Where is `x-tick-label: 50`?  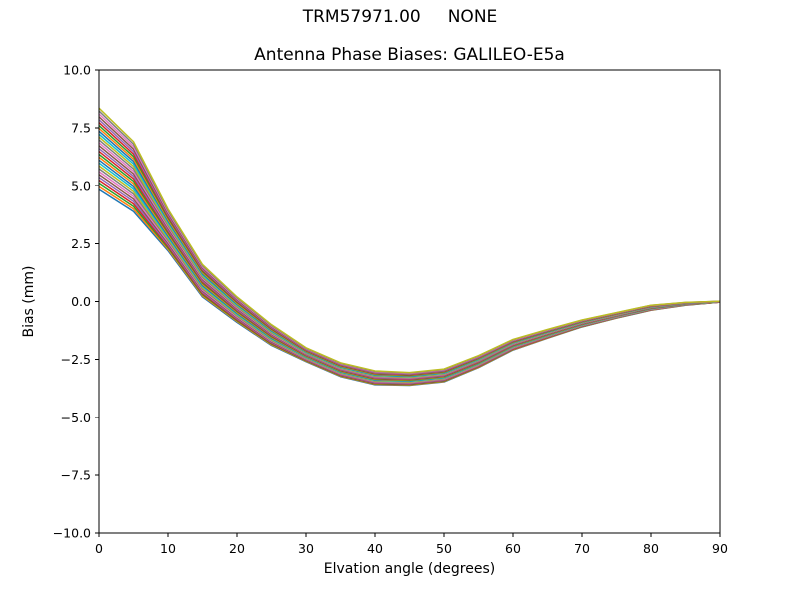
x-tick-label: 50 is located at coordinates (444, 548).